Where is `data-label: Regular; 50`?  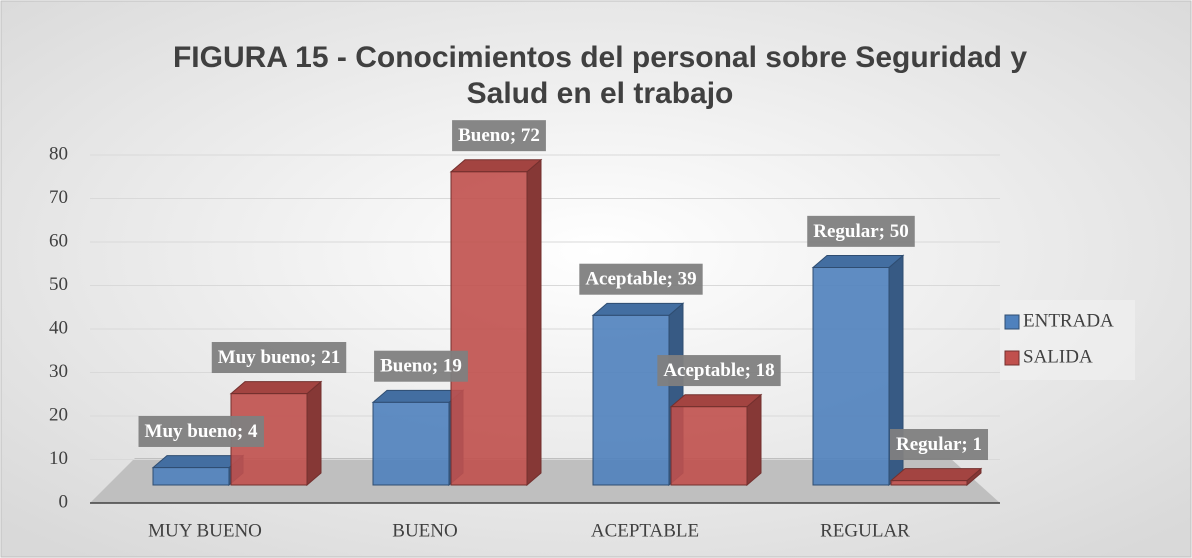
data-label: Regular; 50 is located at coordinates (861, 231).